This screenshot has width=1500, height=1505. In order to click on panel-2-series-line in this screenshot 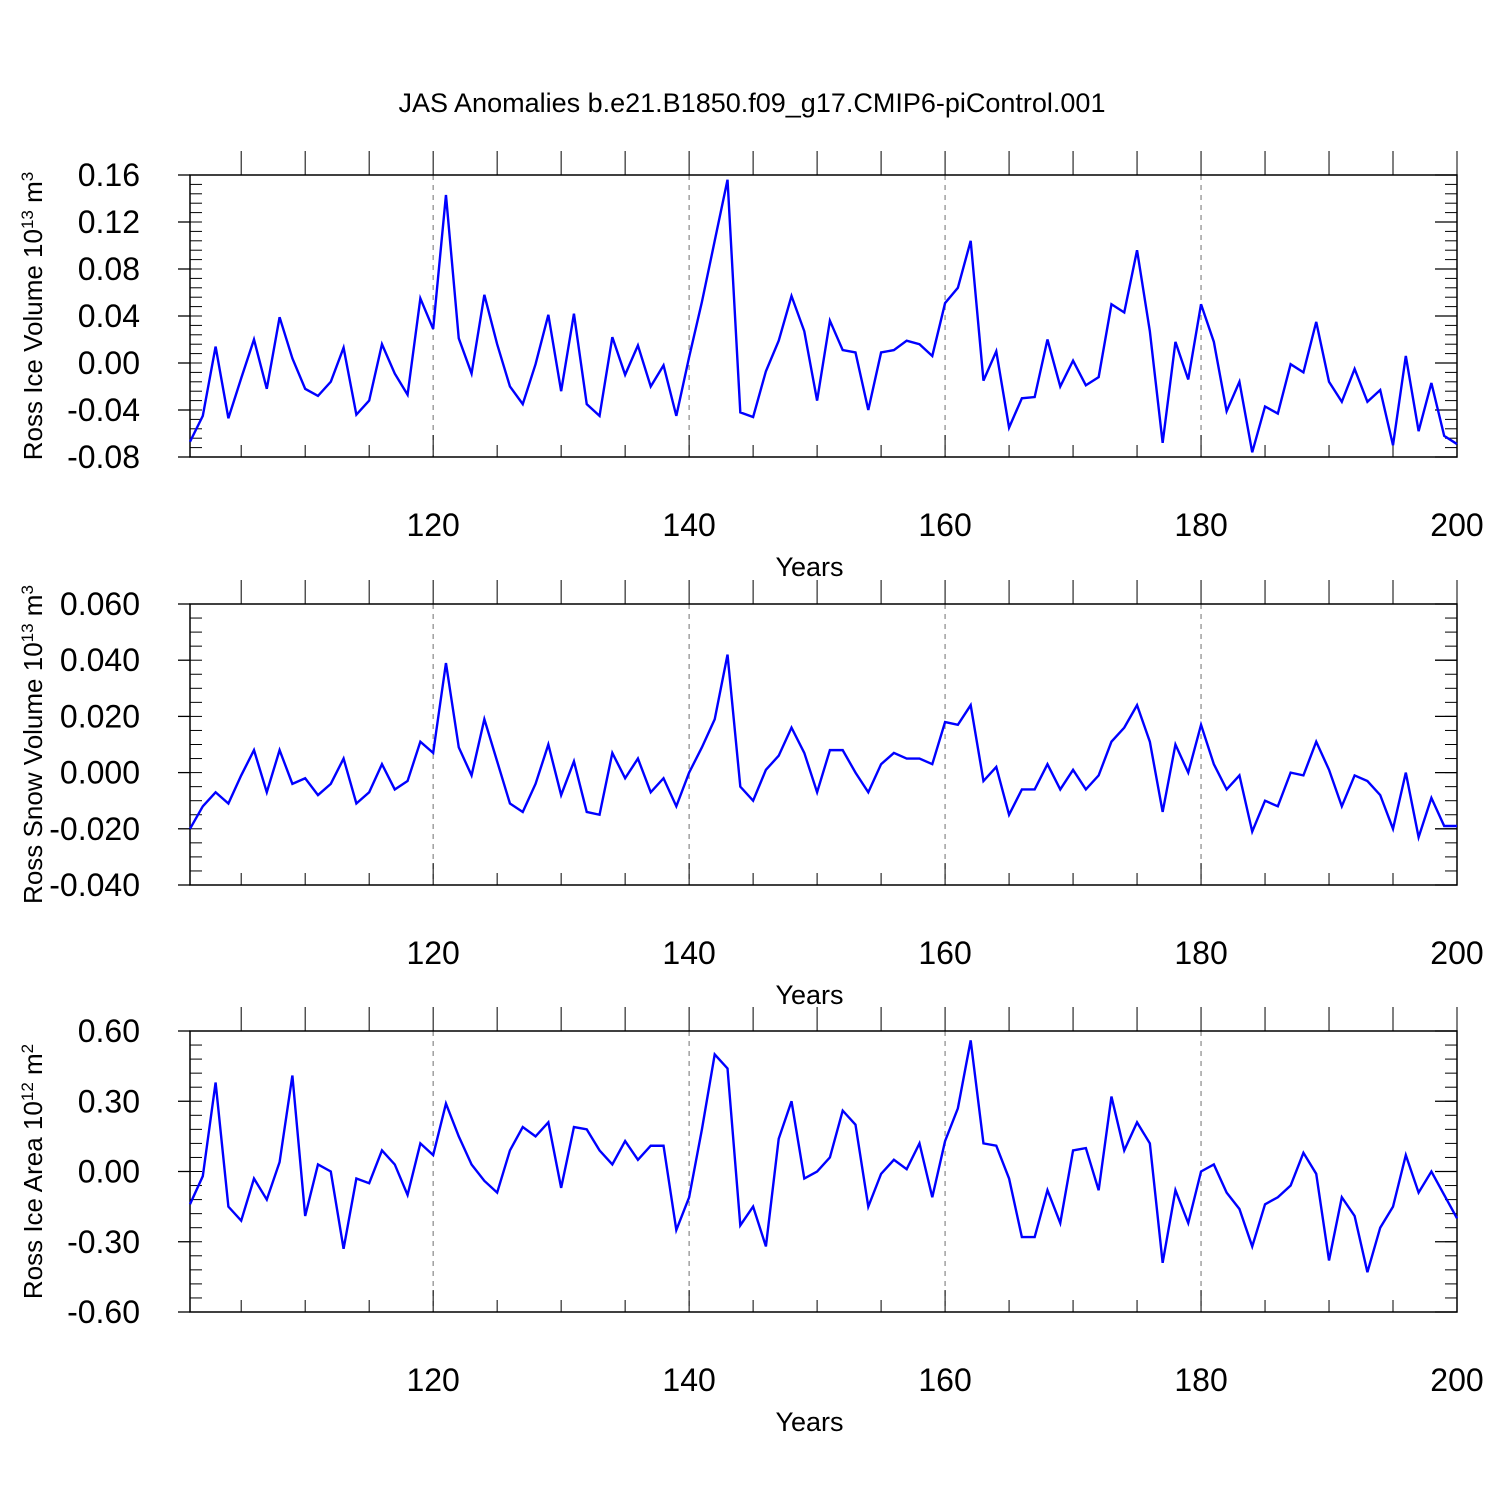, I will do `click(822, 748)`.